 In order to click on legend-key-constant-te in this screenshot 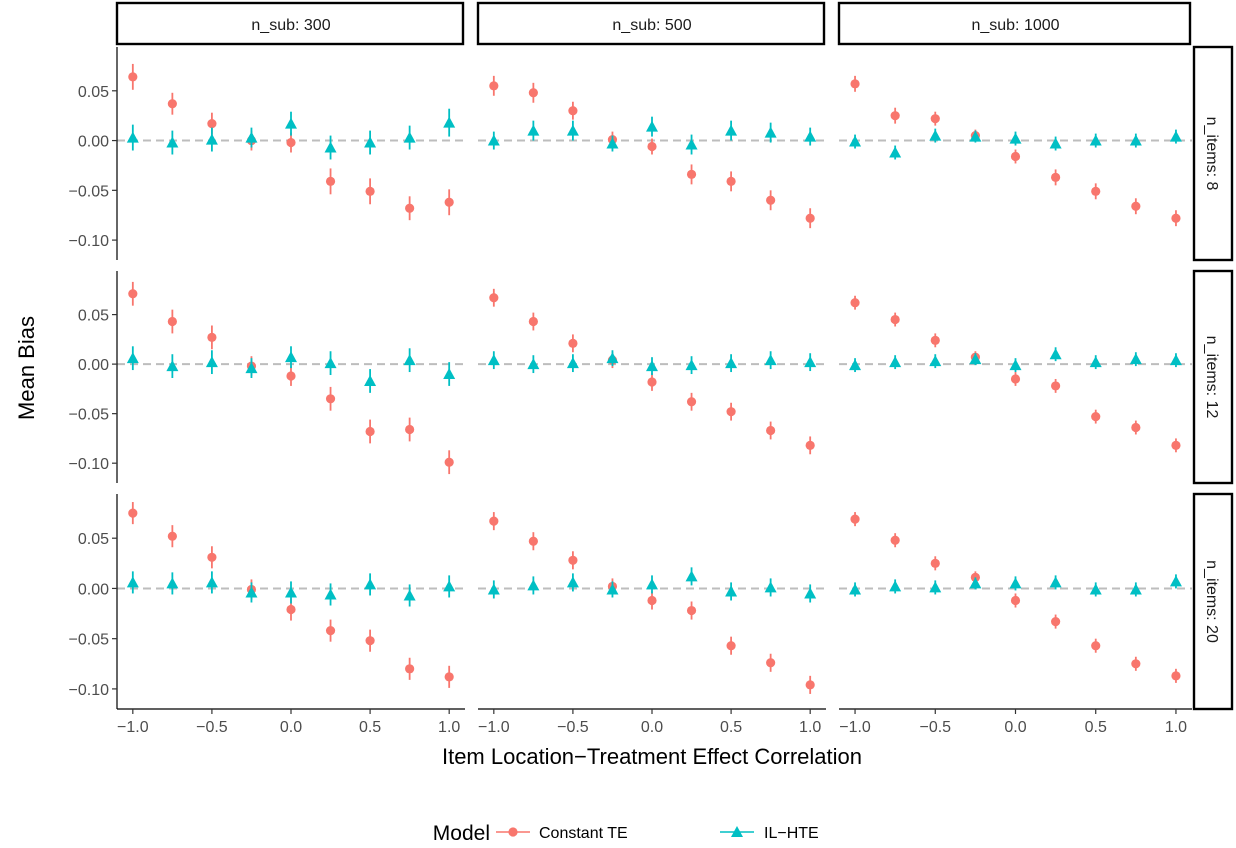, I will do `click(513, 832)`.